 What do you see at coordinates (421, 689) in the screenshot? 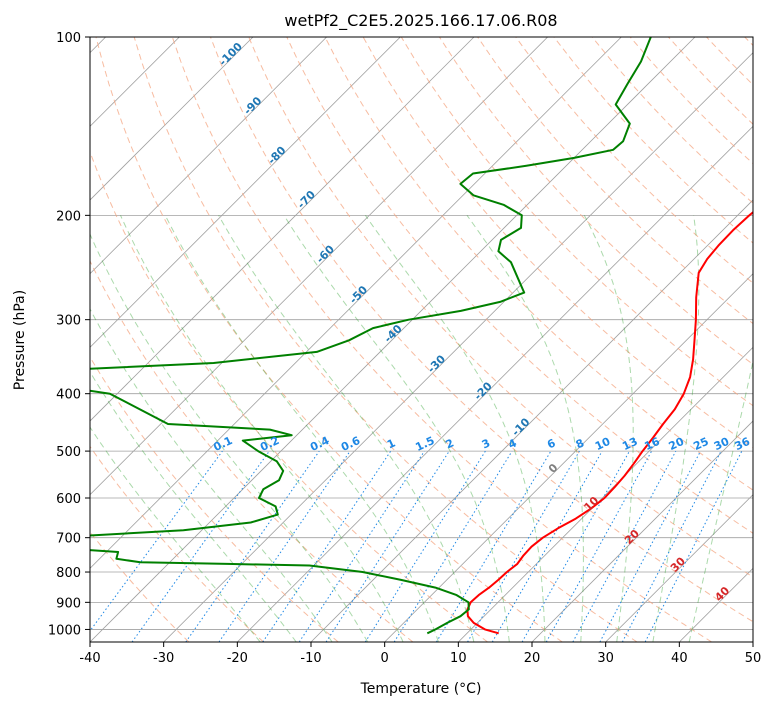
I see `x-axis-label: Temperature (°C)` at bounding box center [421, 689].